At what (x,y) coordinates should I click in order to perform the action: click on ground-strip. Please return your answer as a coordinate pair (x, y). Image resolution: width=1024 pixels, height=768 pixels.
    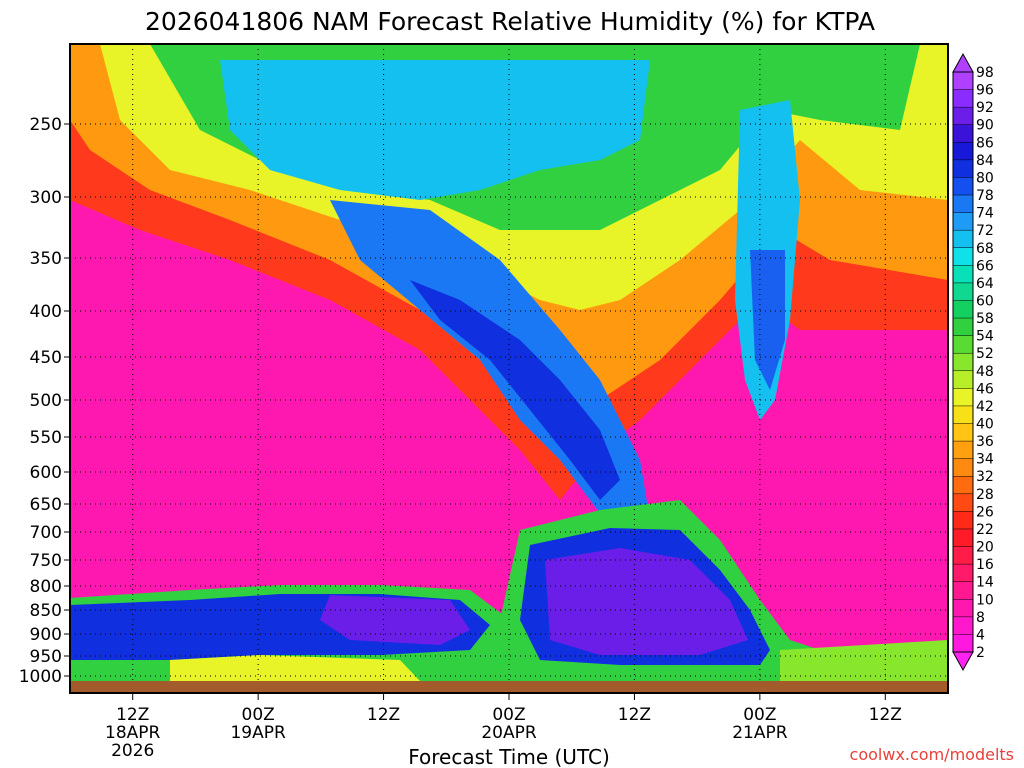
    Looking at the image, I should click on (509, 687).